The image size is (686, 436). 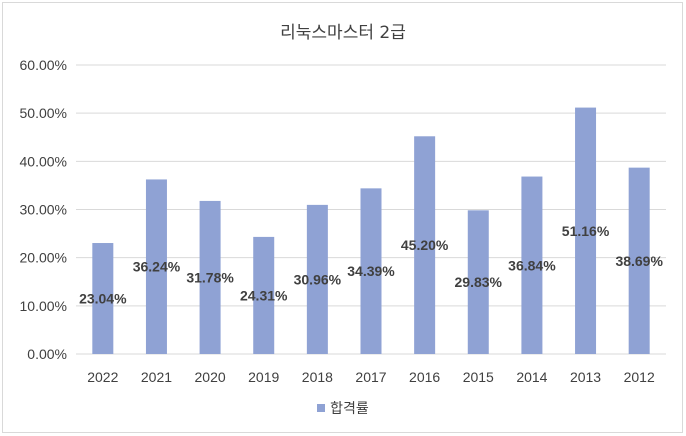 What do you see at coordinates (43, 210) in the screenshot?
I see `y-tick-label: 30.00%` at bounding box center [43, 210].